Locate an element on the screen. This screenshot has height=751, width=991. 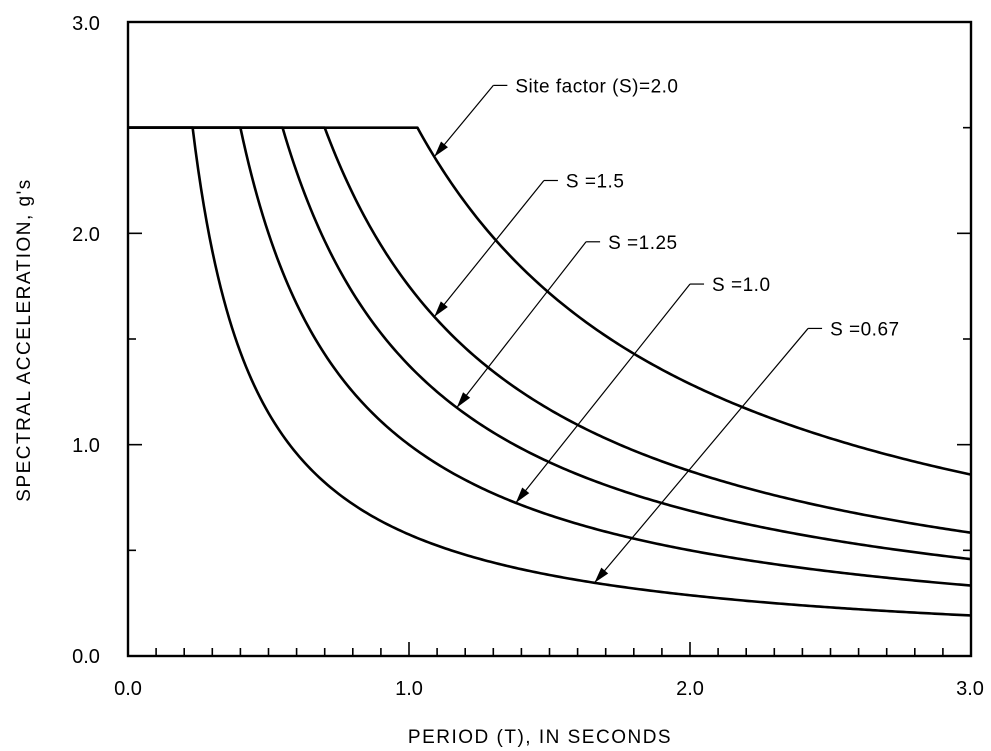
series-label-4: S =0.67 is located at coordinates (865, 329).